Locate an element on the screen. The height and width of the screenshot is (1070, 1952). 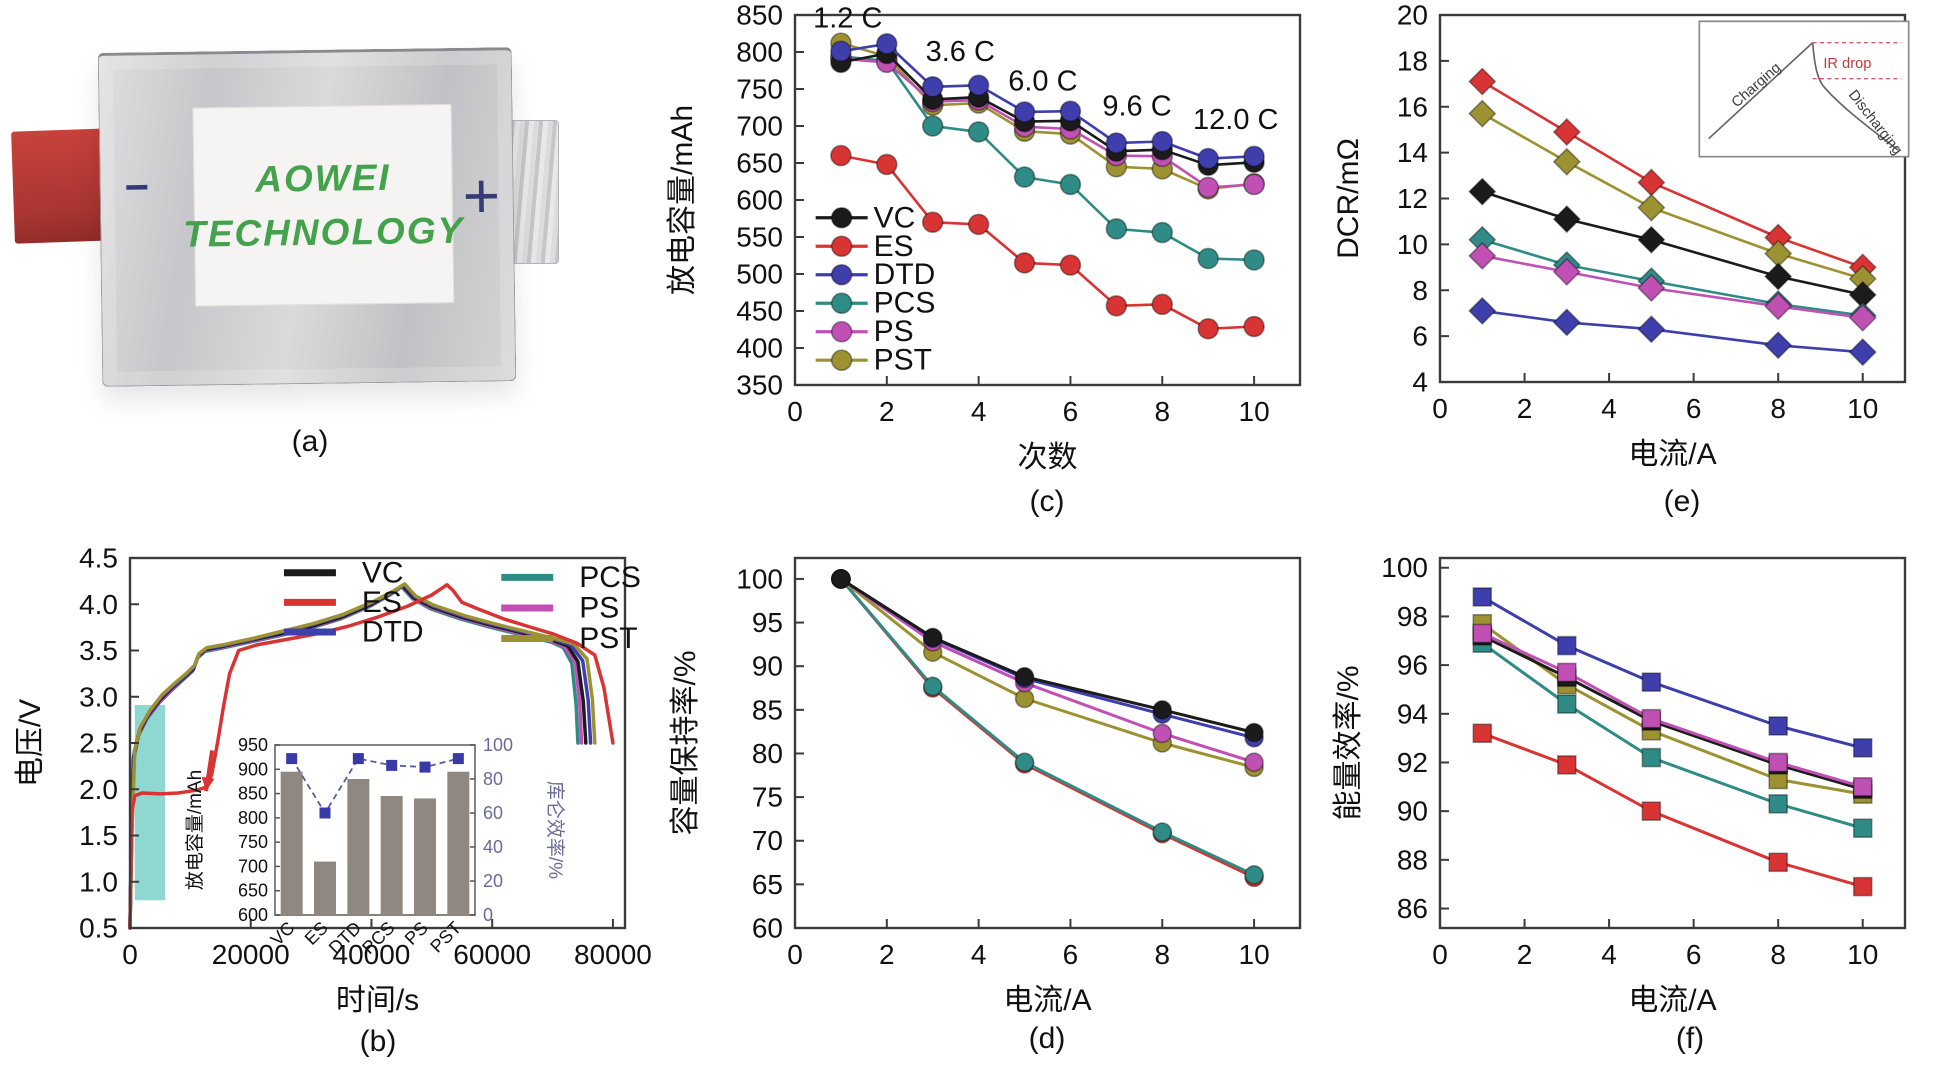
brand-line2: TECHNOLOGY is located at coordinates (323, 232).